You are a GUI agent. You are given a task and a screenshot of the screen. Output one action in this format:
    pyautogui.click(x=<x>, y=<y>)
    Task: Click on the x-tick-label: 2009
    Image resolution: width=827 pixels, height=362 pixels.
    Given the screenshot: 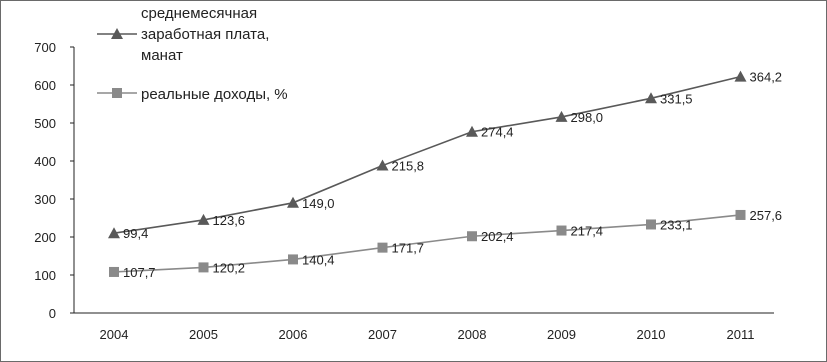 What is the action you would take?
    pyautogui.click(x=561, y=334)
    